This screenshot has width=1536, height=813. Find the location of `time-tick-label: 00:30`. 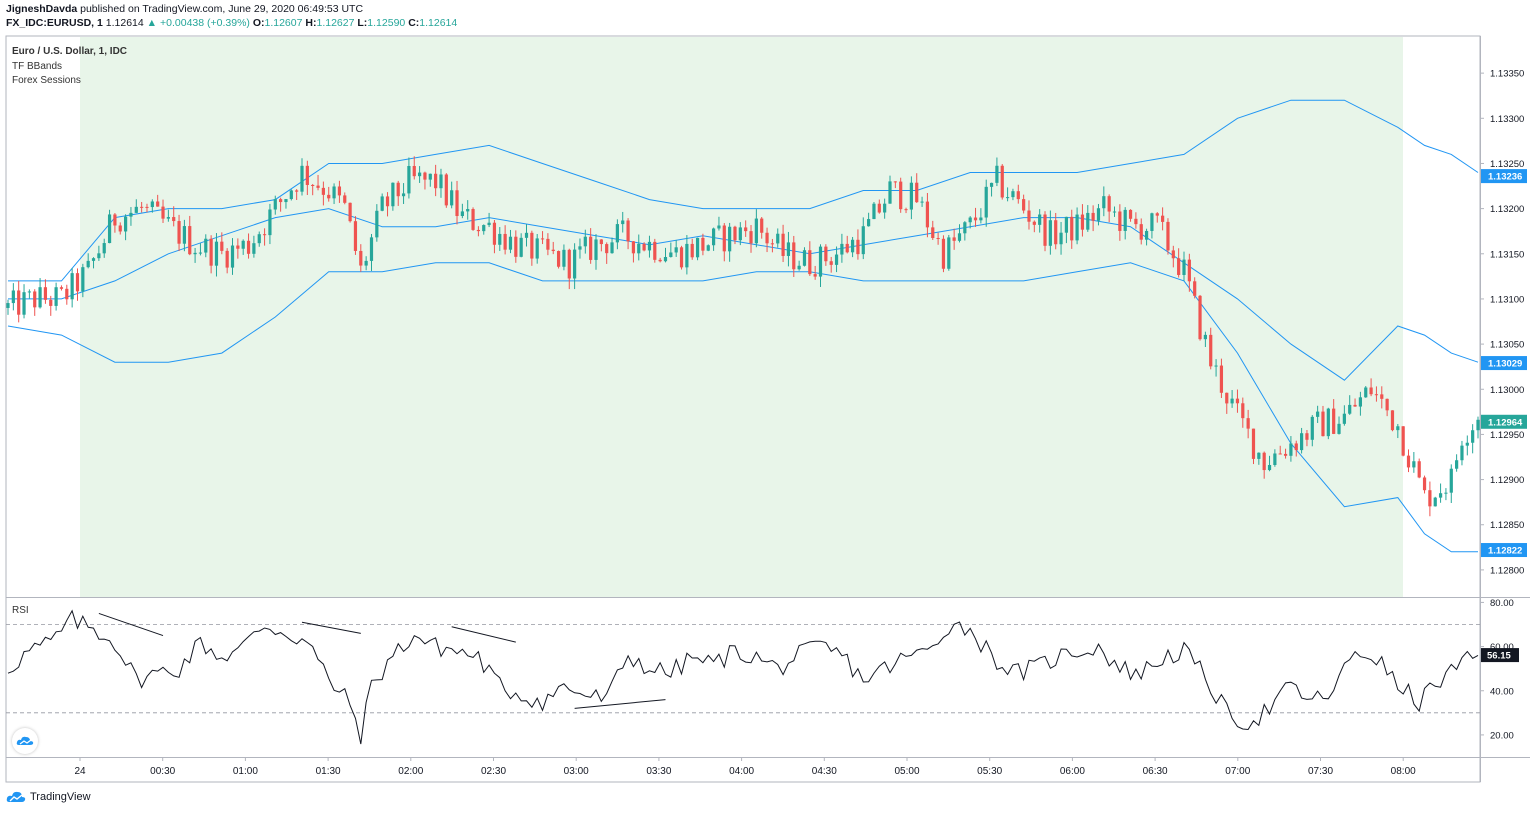

time-tick-label: 00:30 is located at coordinates (162, 771).